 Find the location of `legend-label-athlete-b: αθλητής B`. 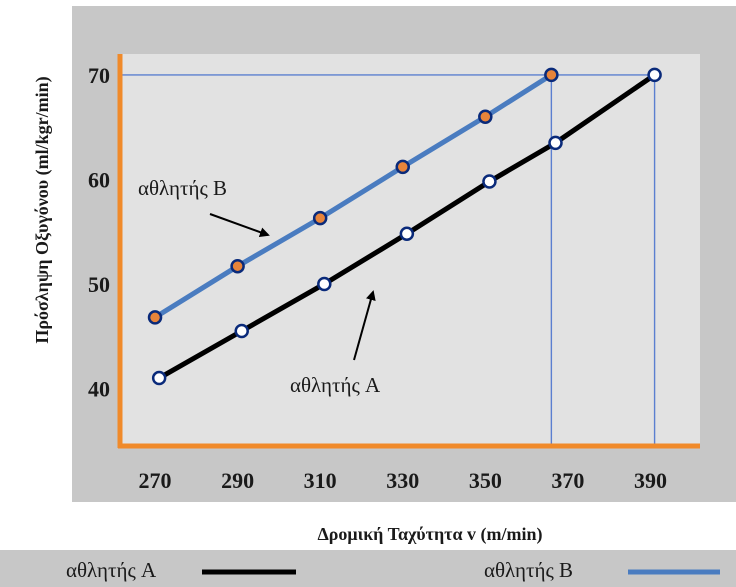

legend-label-athlete-b: αθλητής B is located at coordinates (528, 570).